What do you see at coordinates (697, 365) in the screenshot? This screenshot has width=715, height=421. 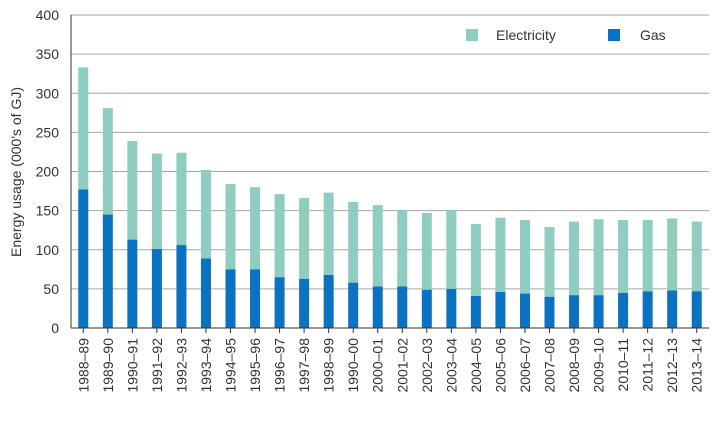 I see `x-tick-label: 2013–14` at bounding box center [697, 365].